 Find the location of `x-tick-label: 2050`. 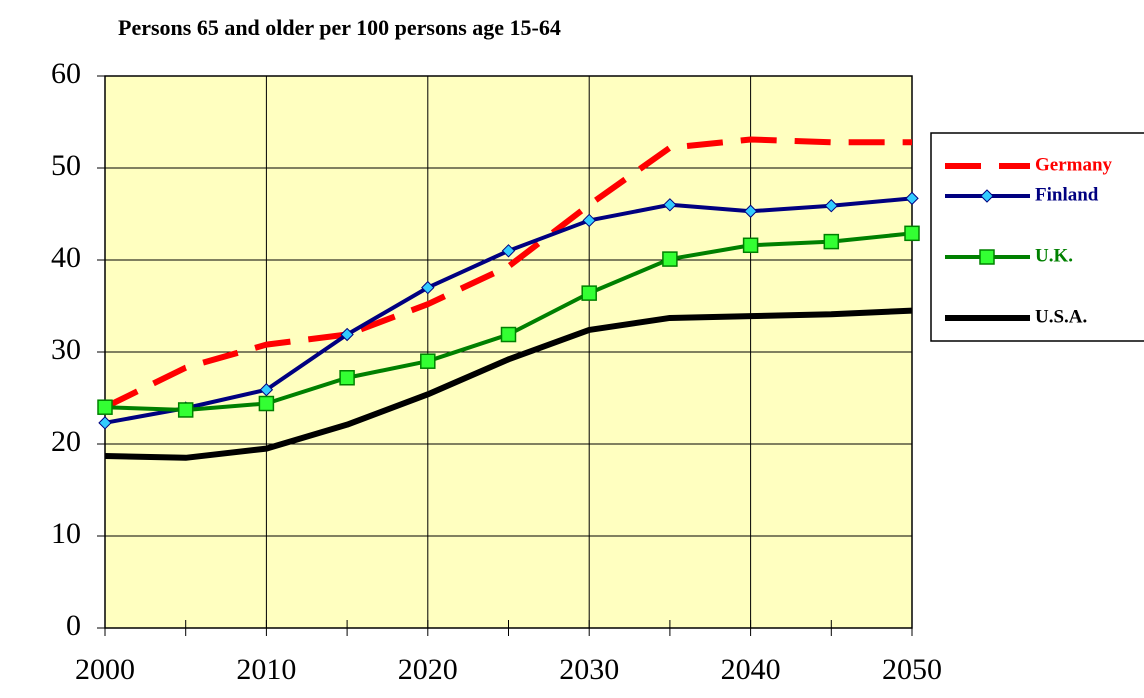

x-tick-label: 2050 is located at coordinates (912, 669).